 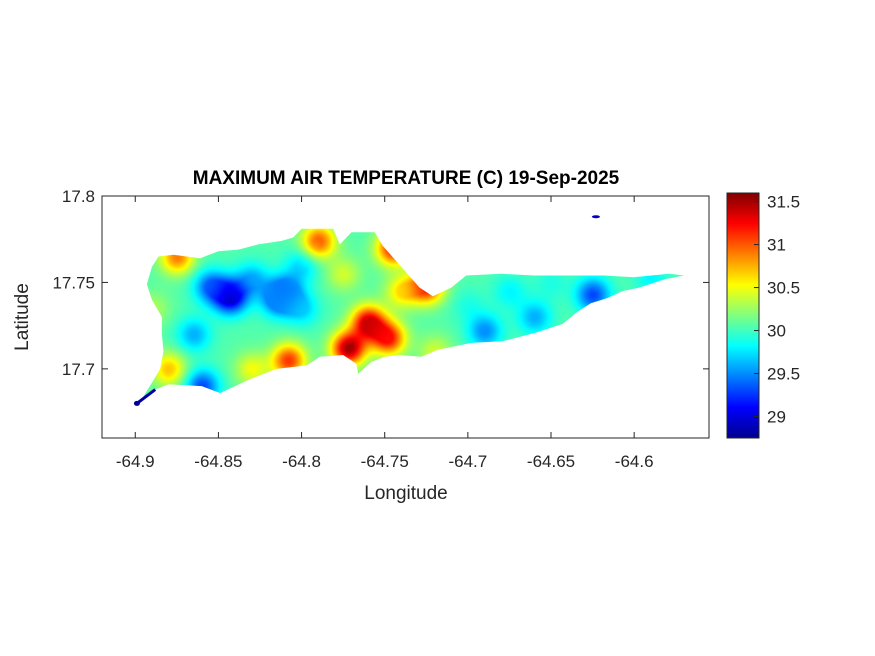 What do you see at coordinates (385, 461) in the screenshot?
I see `x-tick-label: -64.75` at bounding box center [385, 461].